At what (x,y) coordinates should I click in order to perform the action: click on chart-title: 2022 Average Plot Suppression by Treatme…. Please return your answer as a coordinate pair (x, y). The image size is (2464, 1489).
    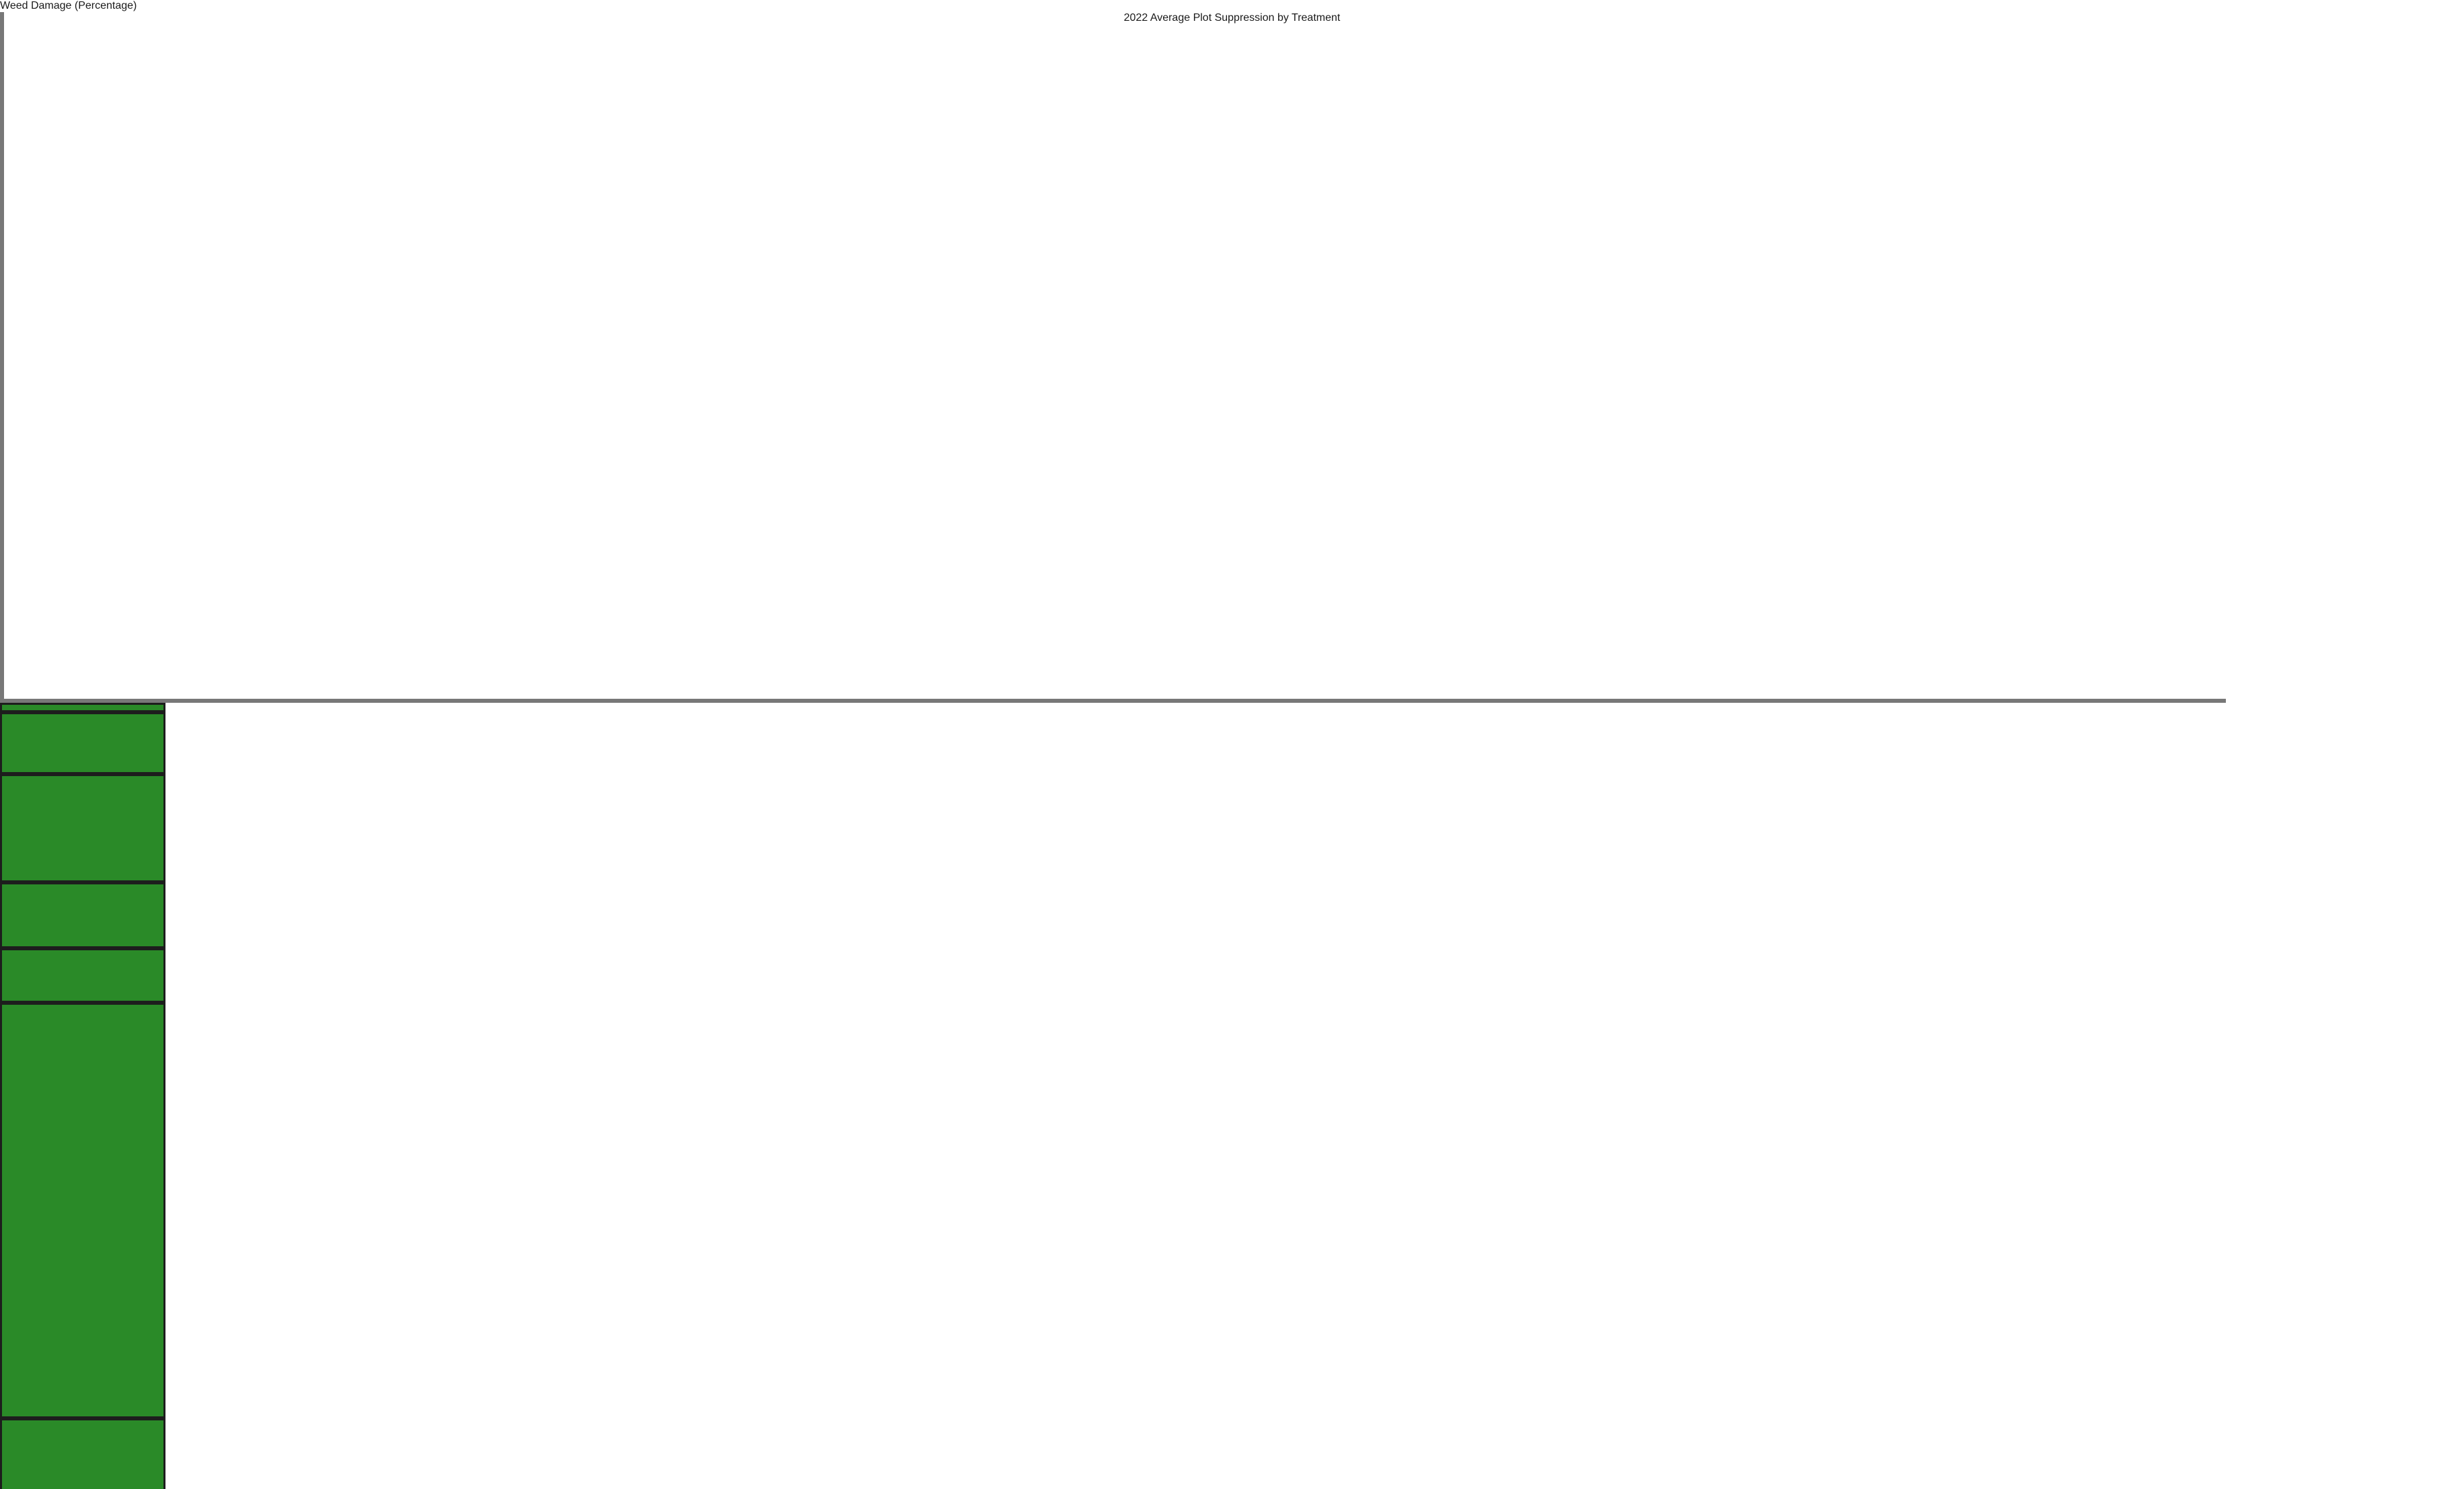
    Looking at the image, I should click on (1232, 18).